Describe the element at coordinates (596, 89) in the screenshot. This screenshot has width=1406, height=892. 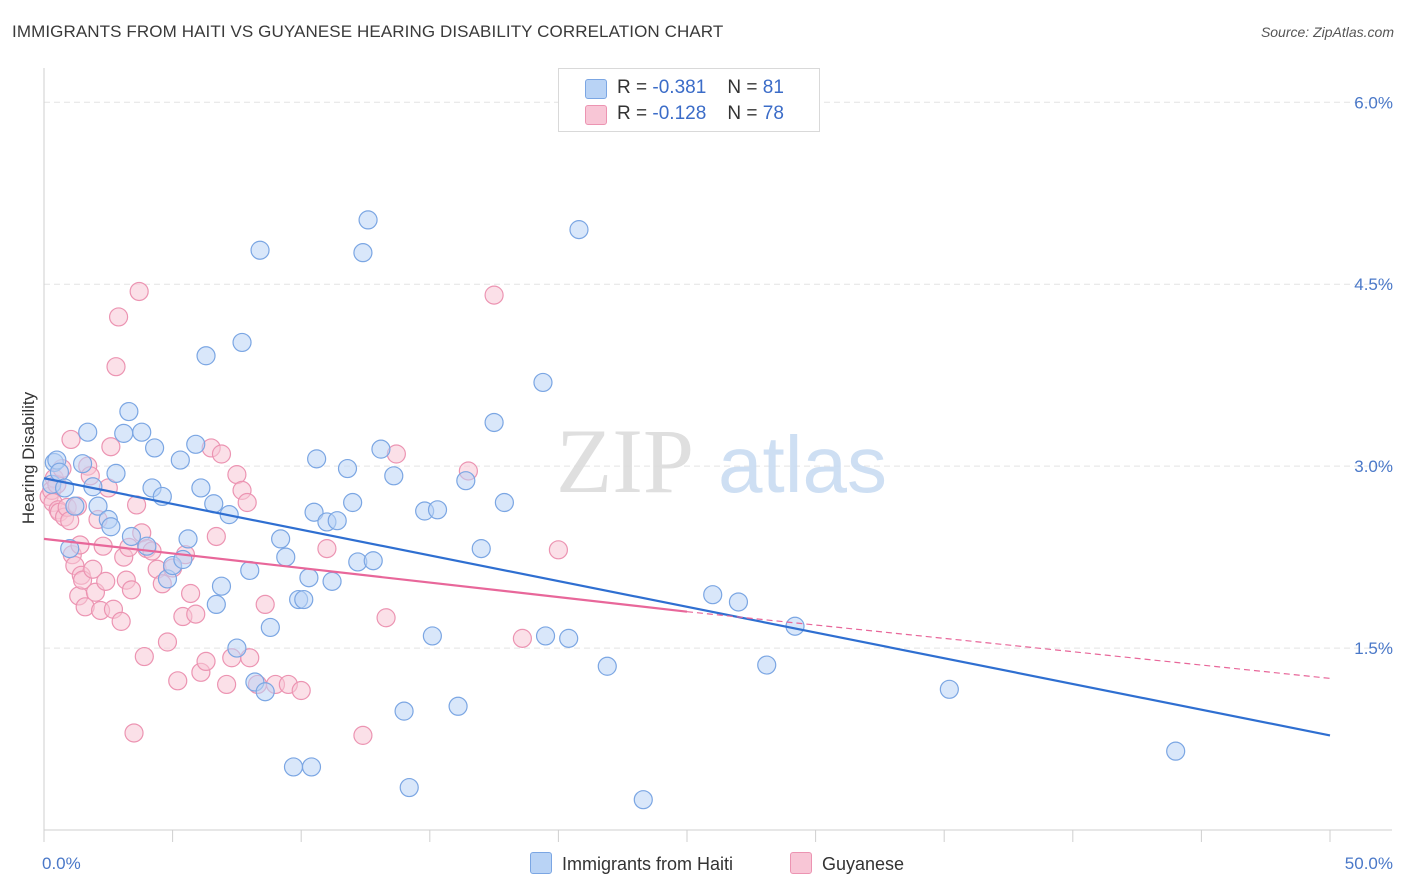
I see `haiti-swatch` at that location.